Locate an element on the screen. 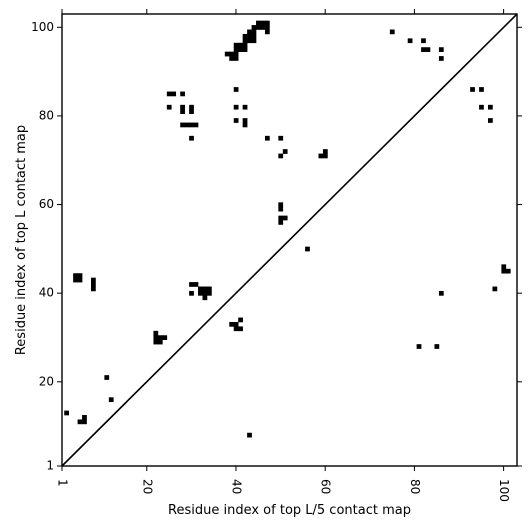  x-tick-label: 80 is located at coordinates (415, 486).